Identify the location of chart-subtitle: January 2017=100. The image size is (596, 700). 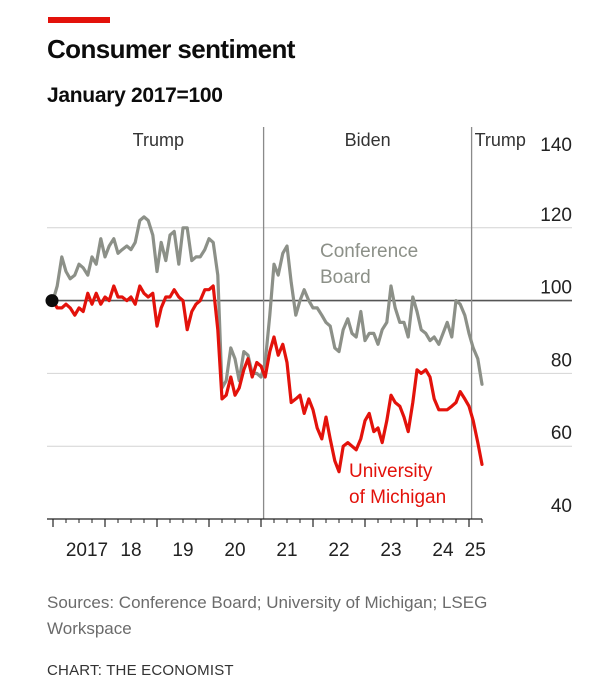
(135, 95).